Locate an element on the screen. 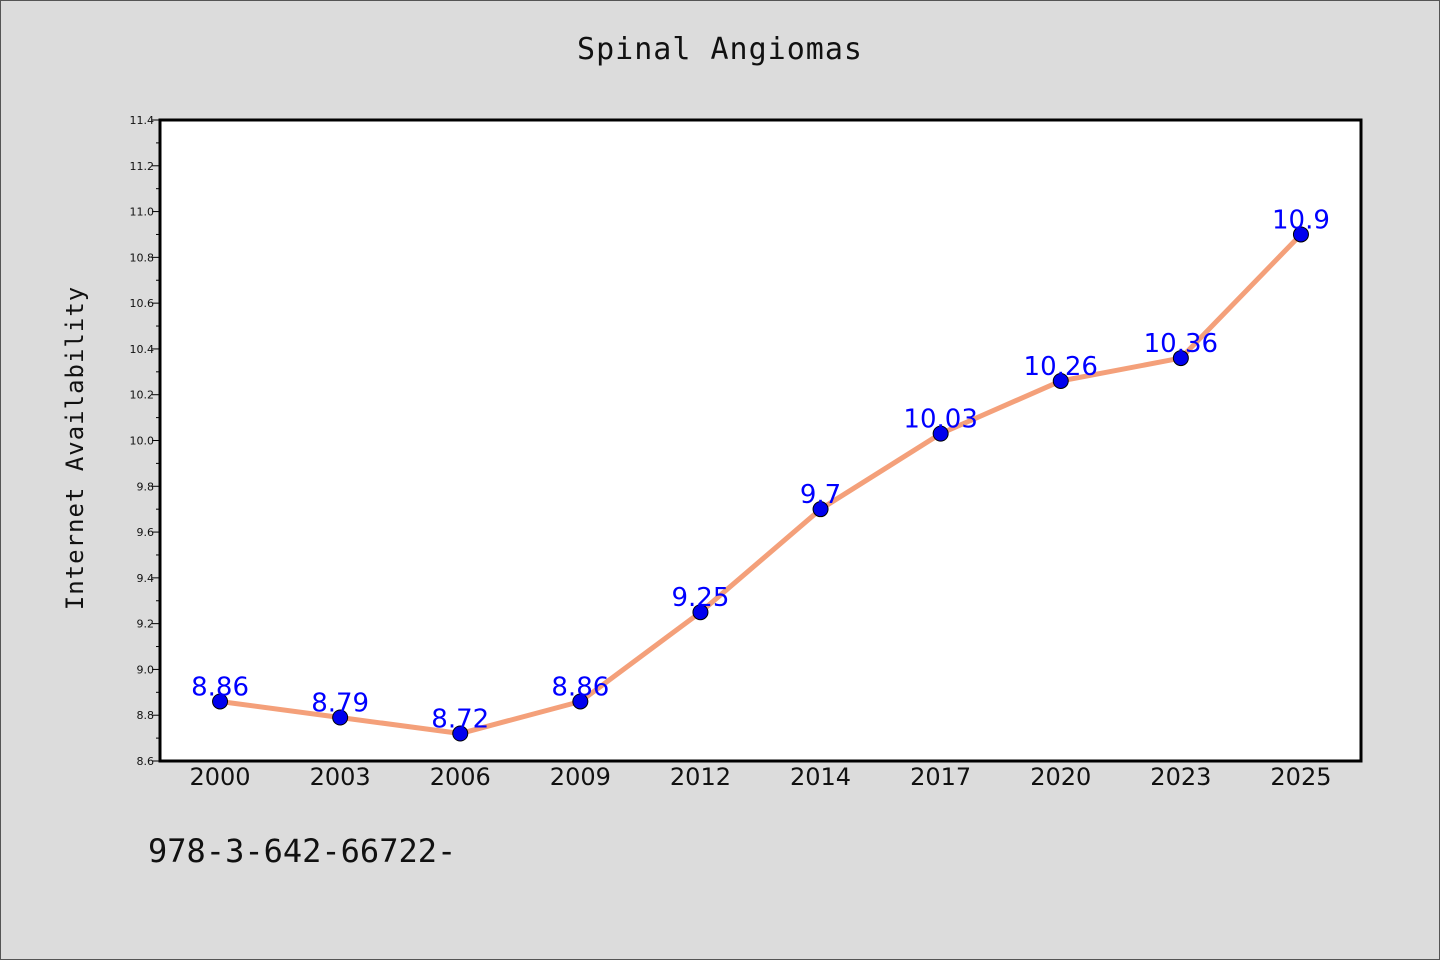 This screenshot has width=1440, height=960. x-tick-label: 2000 is located at coordinates (220, 777).